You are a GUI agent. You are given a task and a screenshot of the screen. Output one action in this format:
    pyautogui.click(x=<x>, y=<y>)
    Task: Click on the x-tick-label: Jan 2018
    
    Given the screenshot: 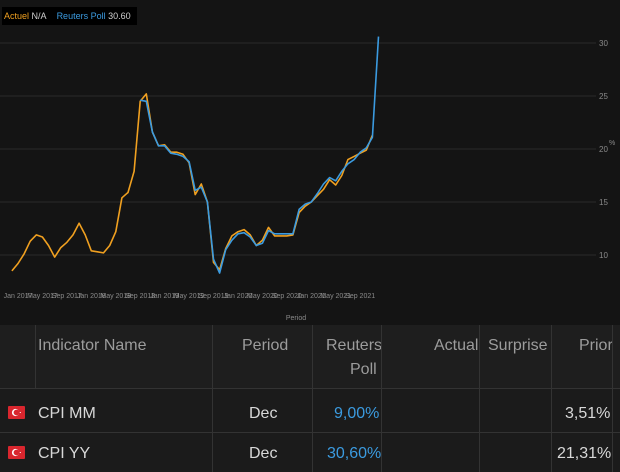 What is the action you would take?
    pyautogui.click(x=91, y=296)
    